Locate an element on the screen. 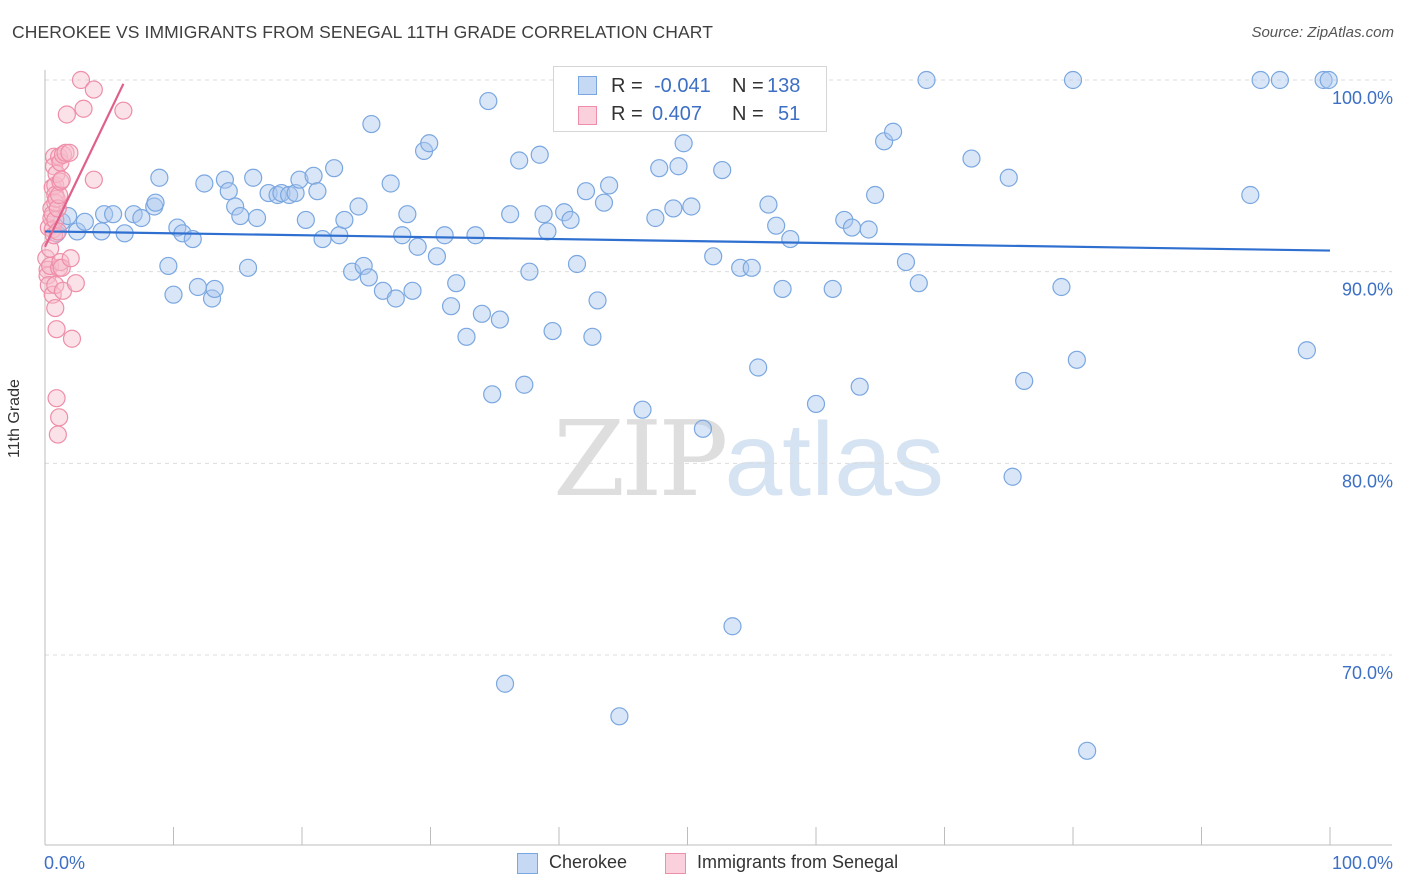  y-tick-label: 100.0% is located at coordinates (1362, 98).